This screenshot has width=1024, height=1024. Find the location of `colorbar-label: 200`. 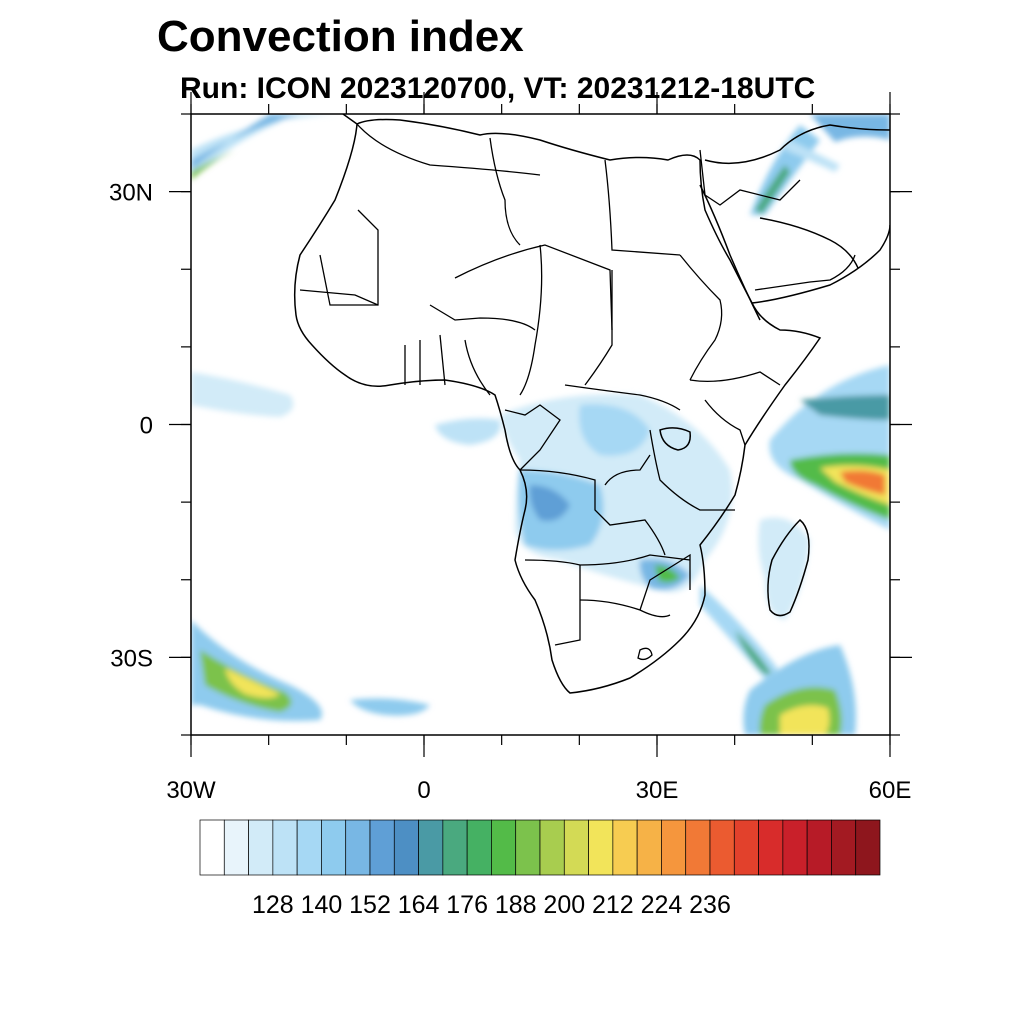

colorbar-label: 200 is located at coordinates (564, 905).